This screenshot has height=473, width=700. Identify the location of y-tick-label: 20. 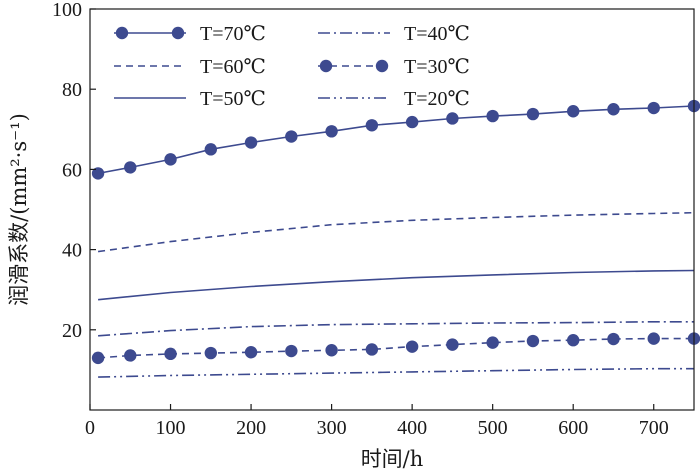
(72, 331).